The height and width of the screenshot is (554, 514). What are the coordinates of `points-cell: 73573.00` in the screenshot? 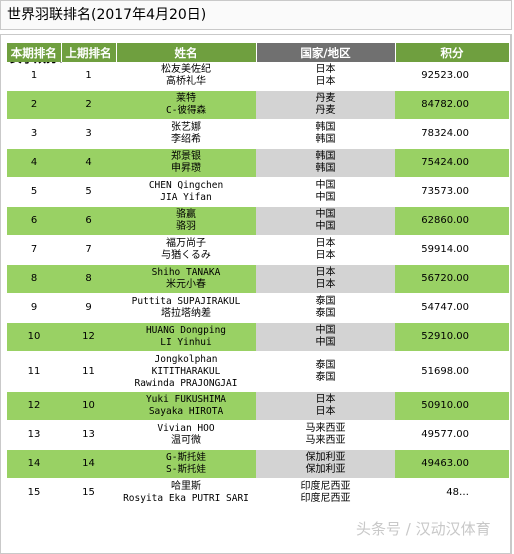 It's located at (452, 192).